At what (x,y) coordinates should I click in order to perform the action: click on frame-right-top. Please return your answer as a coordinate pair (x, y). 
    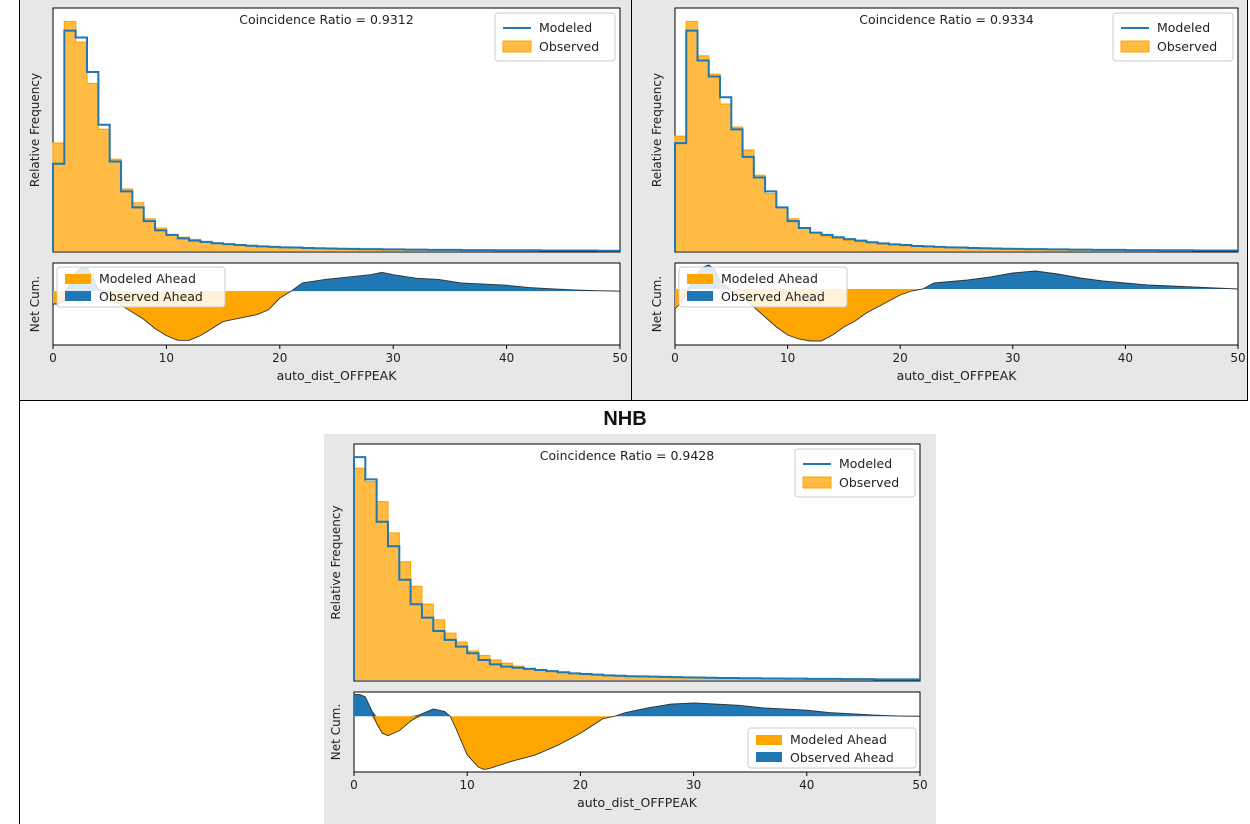
    Looking at the image, I should click on (1247, 200).